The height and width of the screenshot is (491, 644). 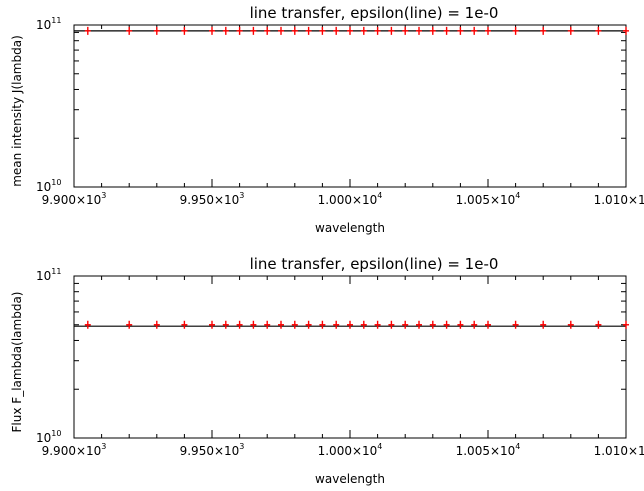 I want to click on y-tick-label: 1011, so click(x=48, y=24).